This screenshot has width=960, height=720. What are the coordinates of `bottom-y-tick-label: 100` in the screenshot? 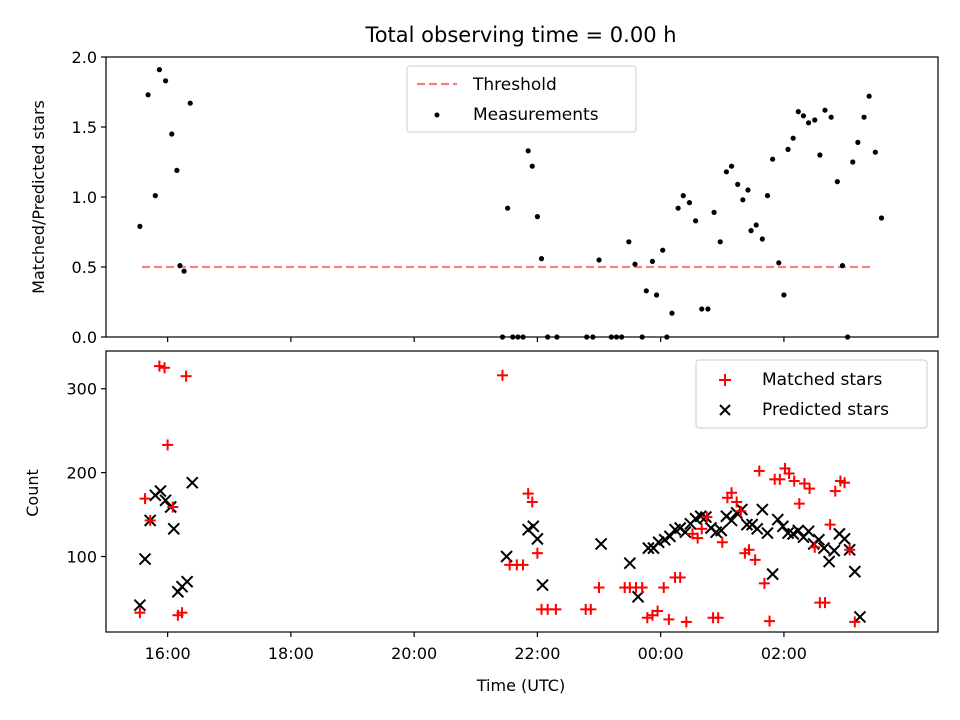 It's located at (81, 557).